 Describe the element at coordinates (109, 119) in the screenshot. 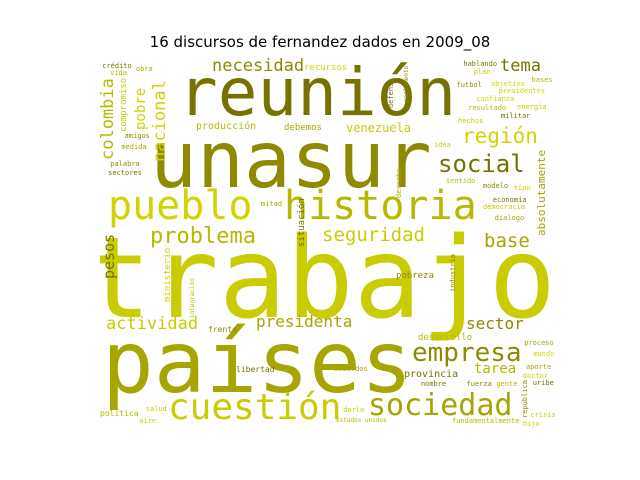

I see `cloud-word: colombia` at that location.